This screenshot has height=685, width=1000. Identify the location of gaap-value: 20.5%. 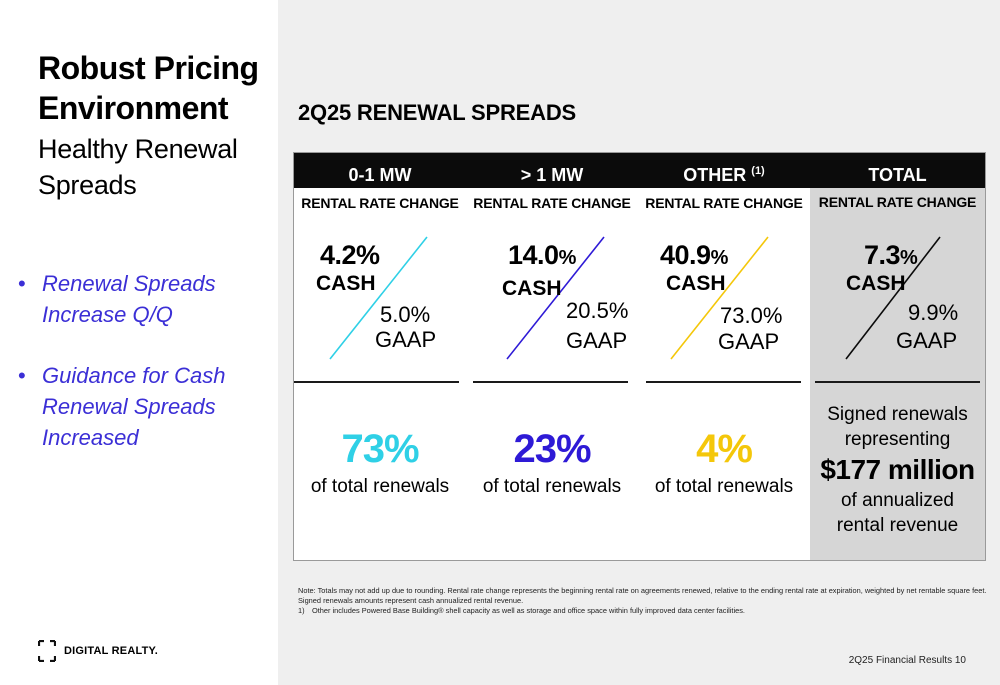
(597, 310).